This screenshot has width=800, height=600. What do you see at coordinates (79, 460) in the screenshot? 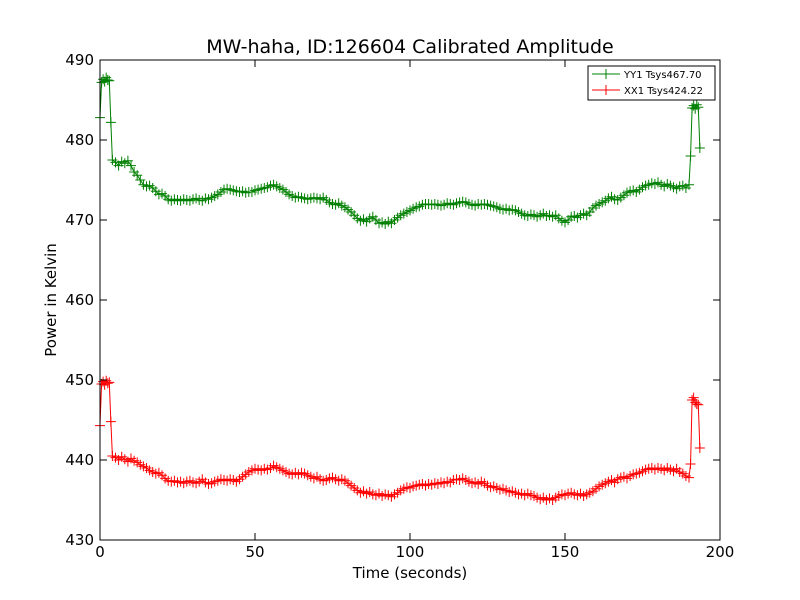
I see `y-tick-label: 440` at bounding box center [79, 460].